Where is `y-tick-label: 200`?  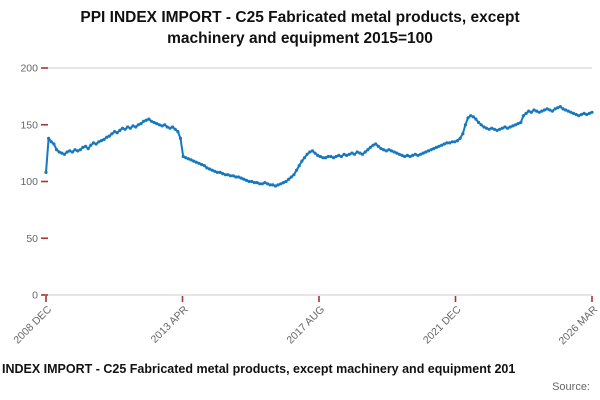 y-tick-label: 200 is located at coordinates (29, 69).